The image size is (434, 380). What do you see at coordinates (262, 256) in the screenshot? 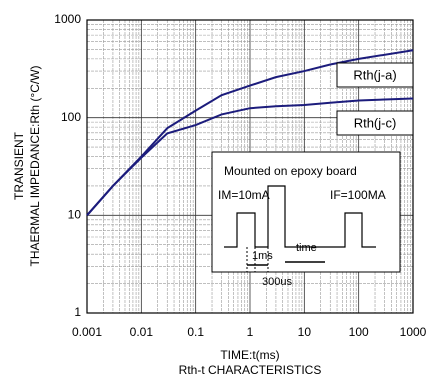
I see `inset-label: 1ms` at bounding box center [262, 256].